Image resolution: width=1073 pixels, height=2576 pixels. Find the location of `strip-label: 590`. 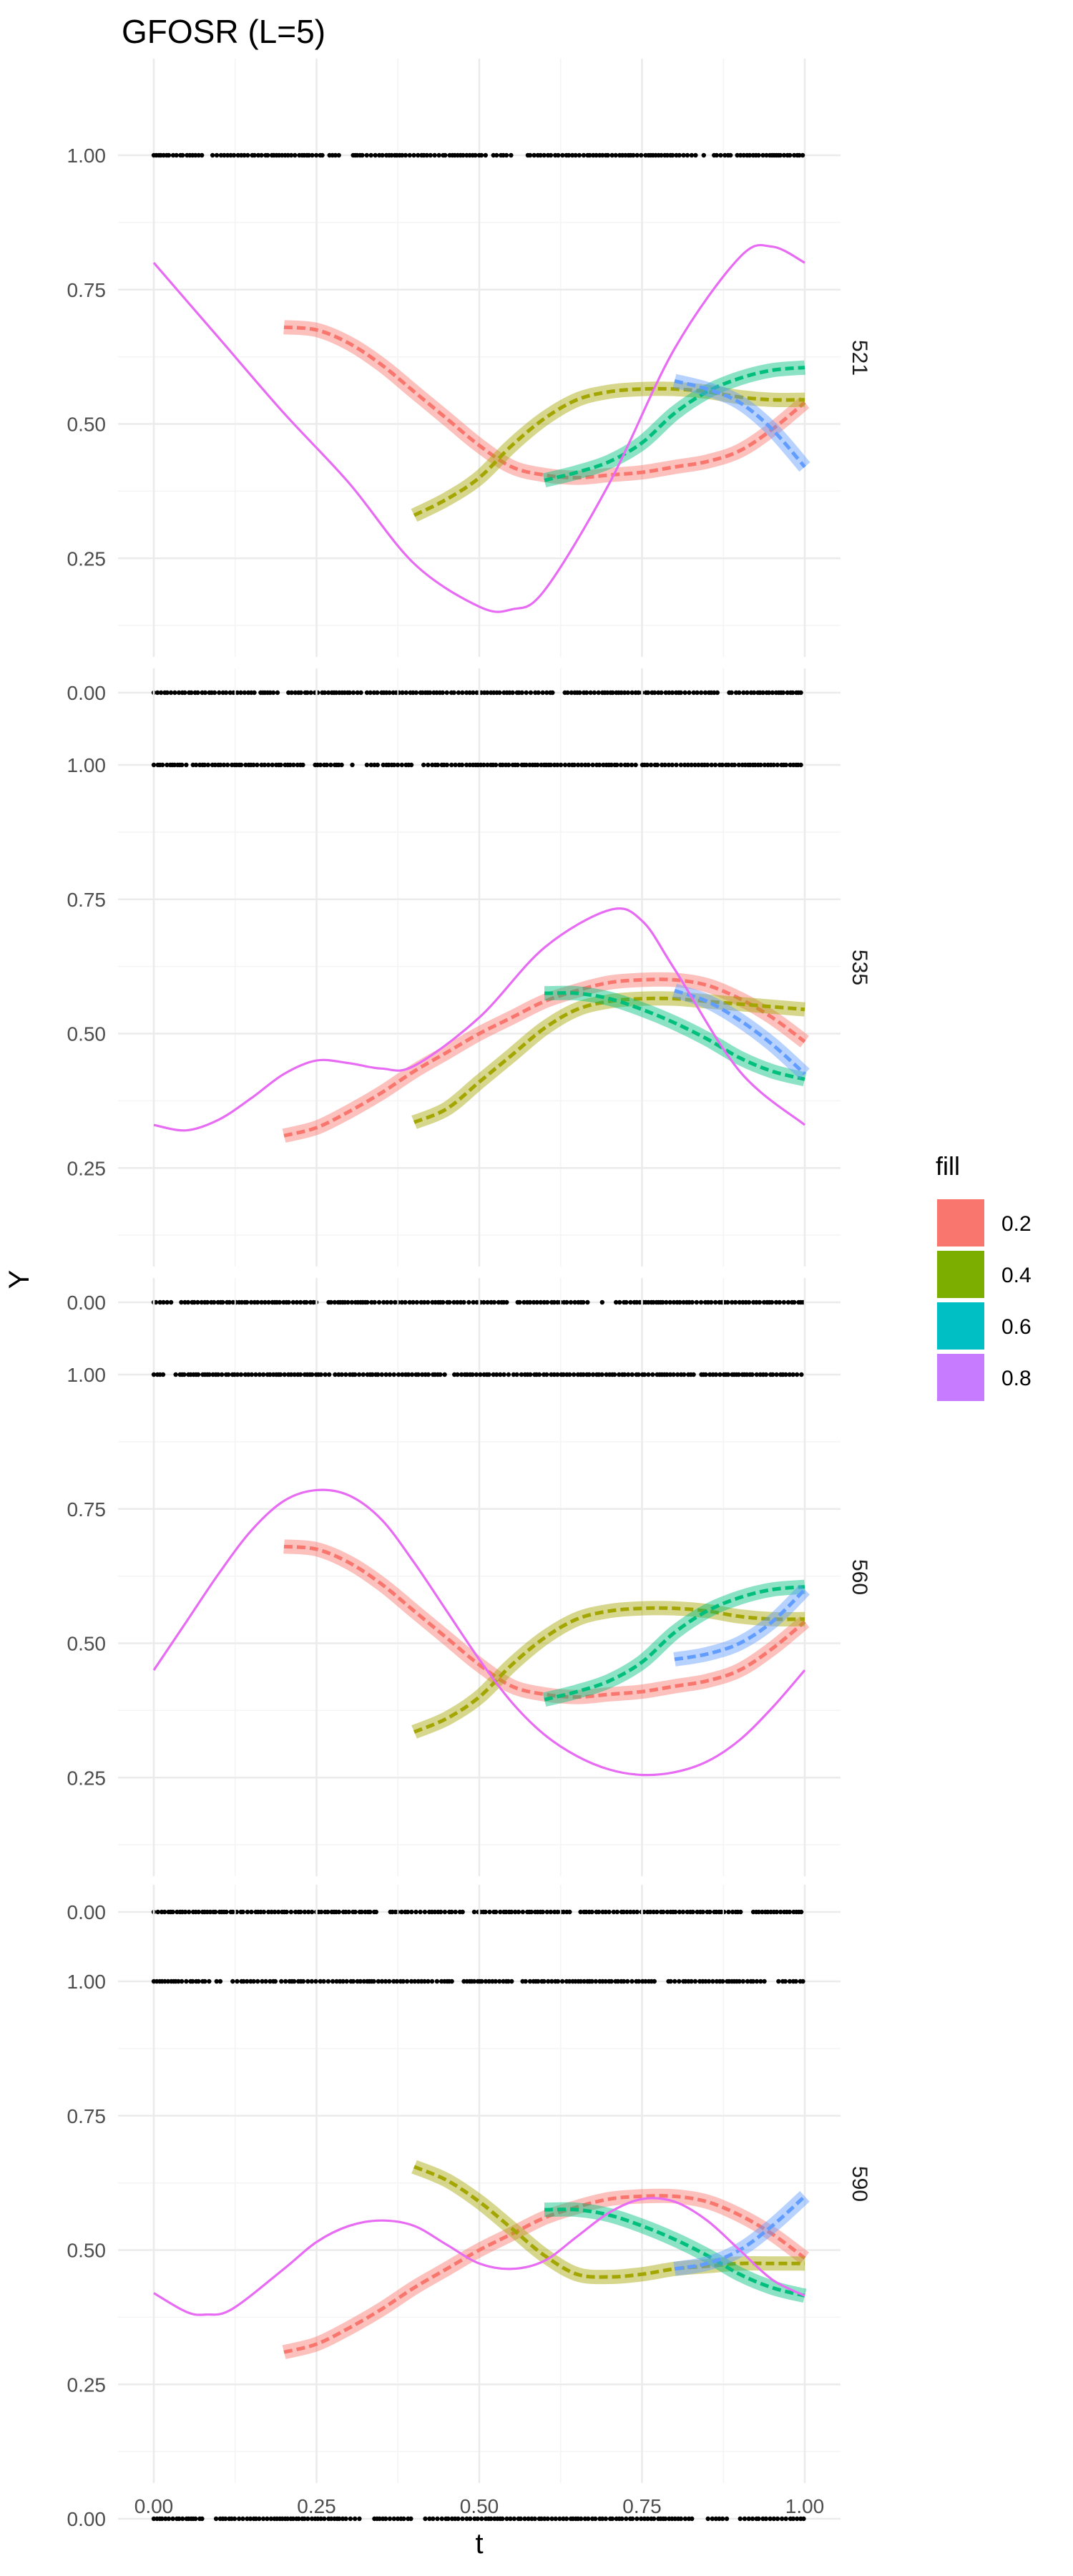

strip-label: 590 is located at coordinates (859, 2184).